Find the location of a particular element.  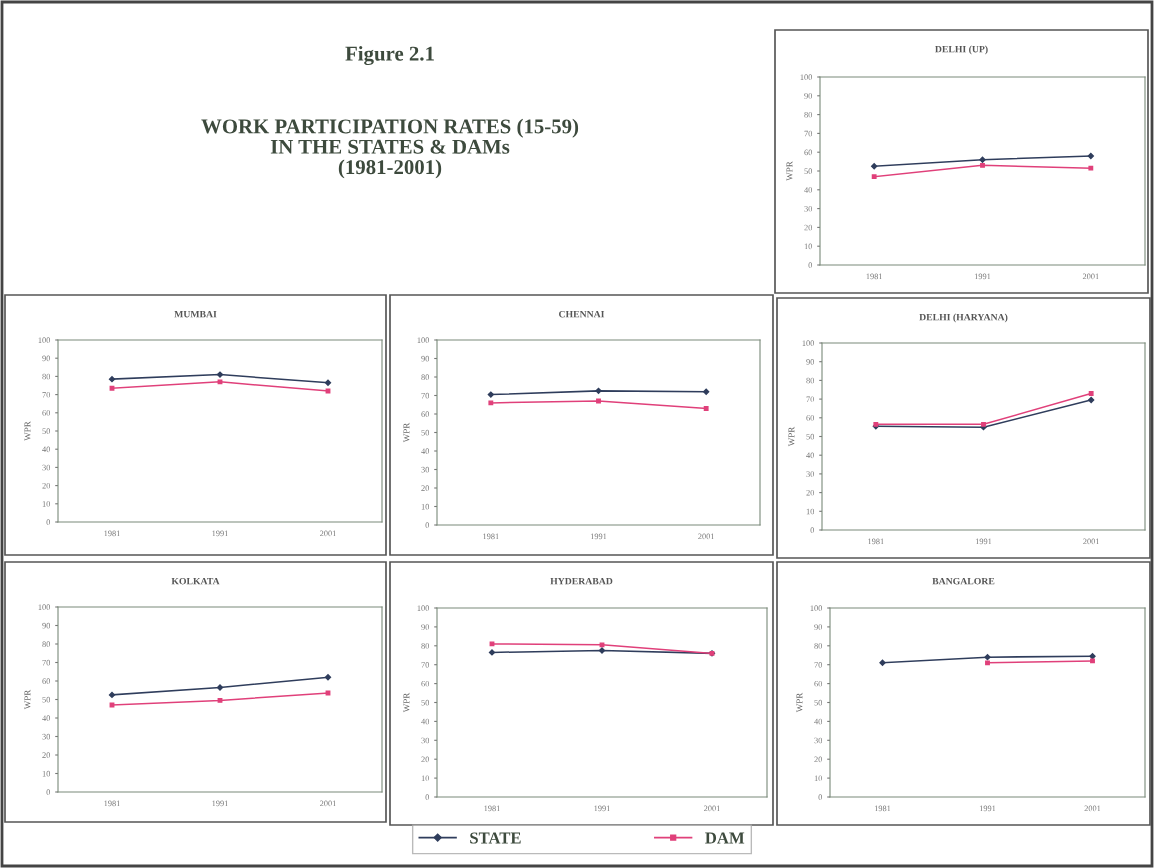

legend-label: STATE is located at coordinates (495, 838).